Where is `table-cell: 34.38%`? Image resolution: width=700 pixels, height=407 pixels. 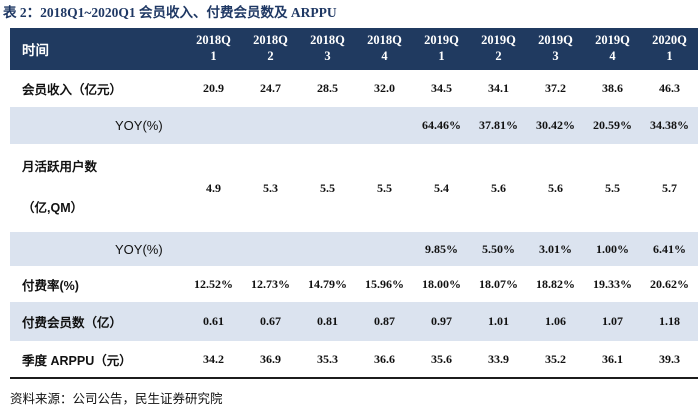 table-cell: 34.38% is located at coordinates (669, 125).